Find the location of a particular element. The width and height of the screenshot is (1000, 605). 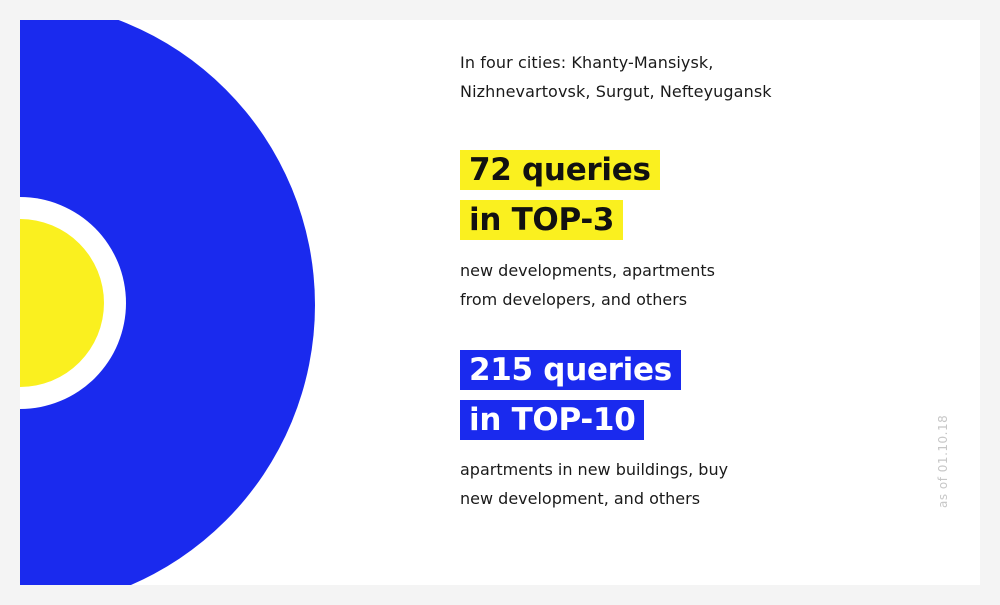

as-of-date-note: as of 01.10.18 is located at coordinates (943, 461).